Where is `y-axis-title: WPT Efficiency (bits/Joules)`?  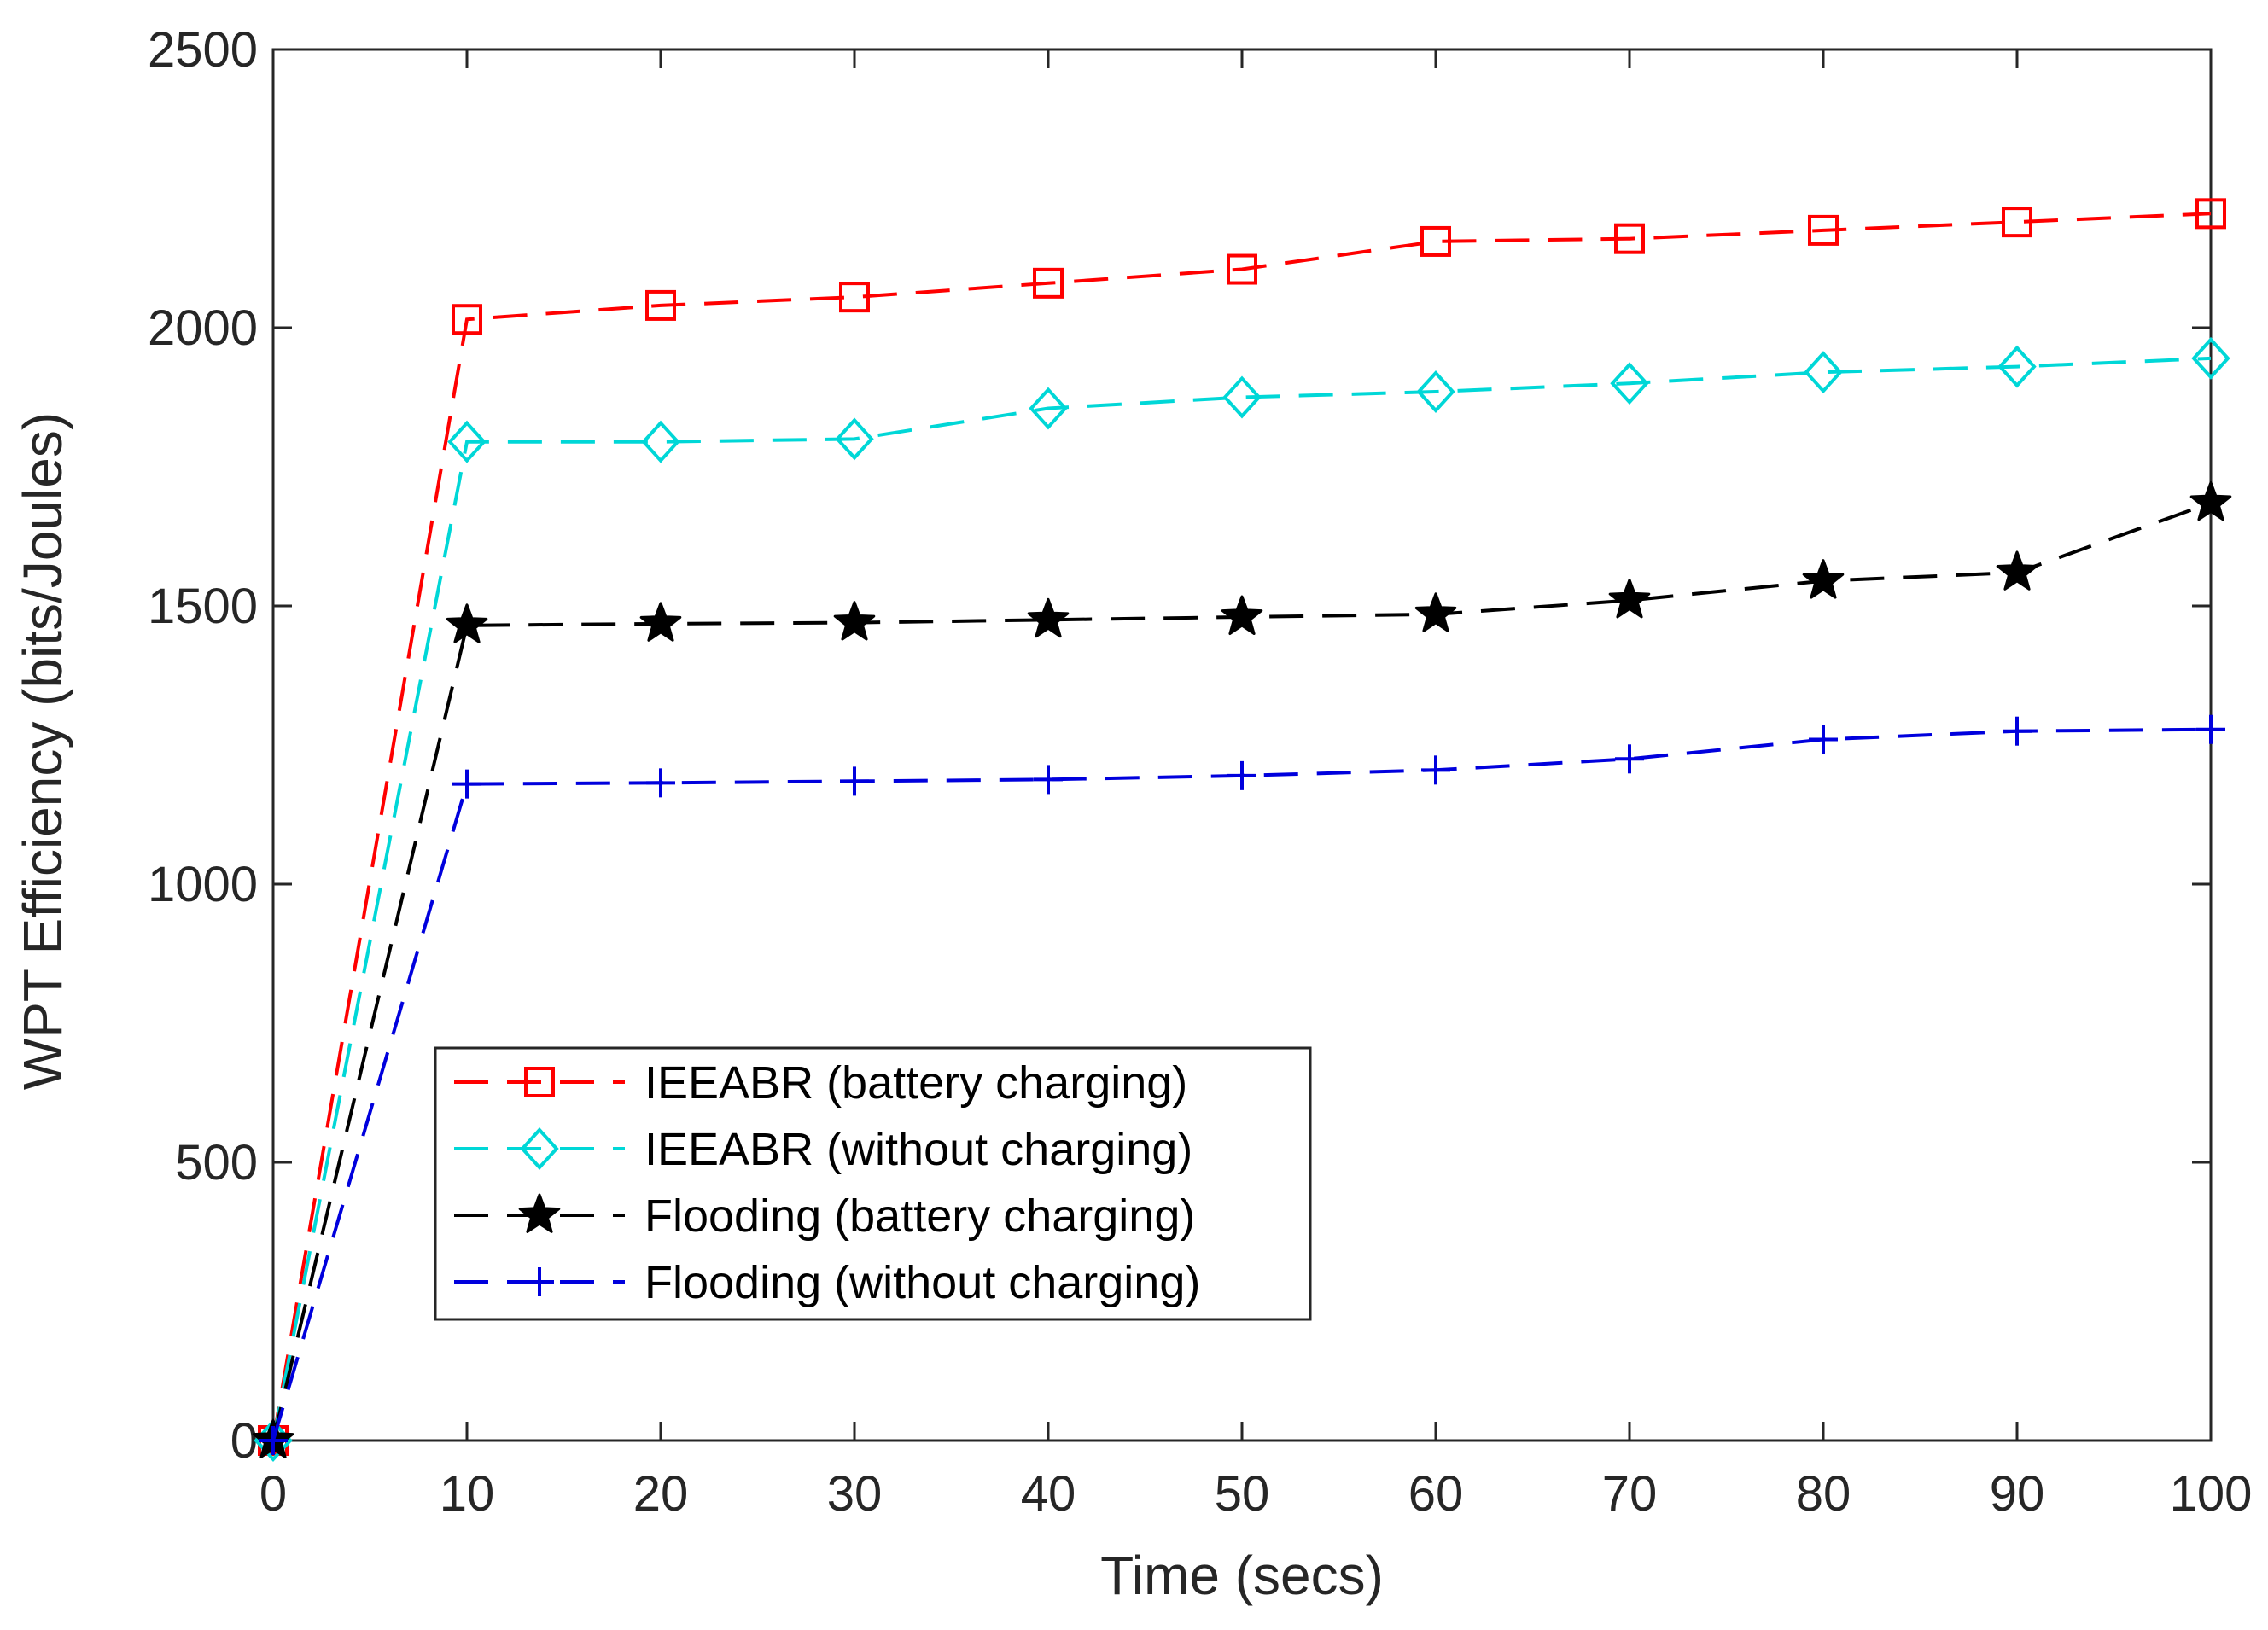
y-axis-title: WPT Efficiency (bits/Joules) is located at coordinates (42, 751).